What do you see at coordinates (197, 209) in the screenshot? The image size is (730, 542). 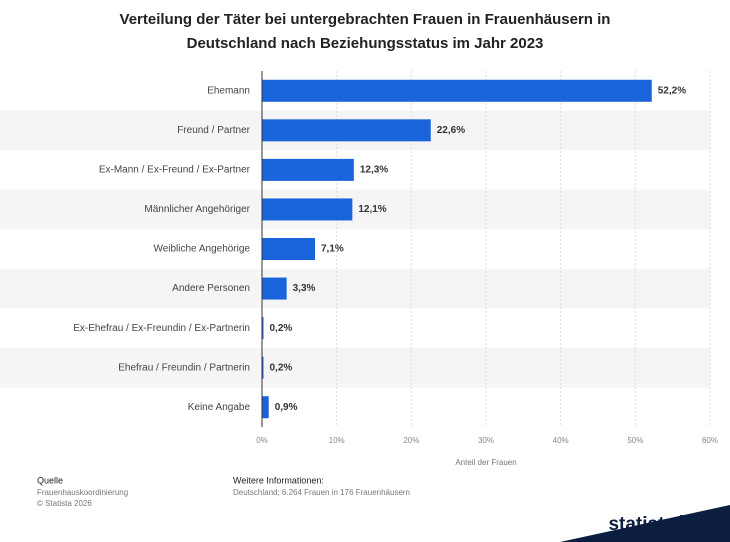 I see `y-tick-label: Männlicher Angehöriger` at bounding box center [197, 209].